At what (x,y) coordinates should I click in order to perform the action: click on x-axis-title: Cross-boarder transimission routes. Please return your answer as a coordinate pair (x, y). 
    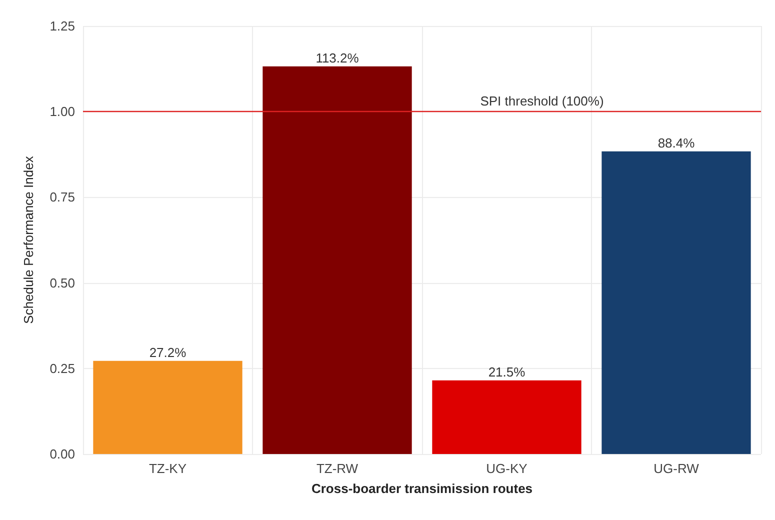
    Looking at the image, I should click on (422, 488).